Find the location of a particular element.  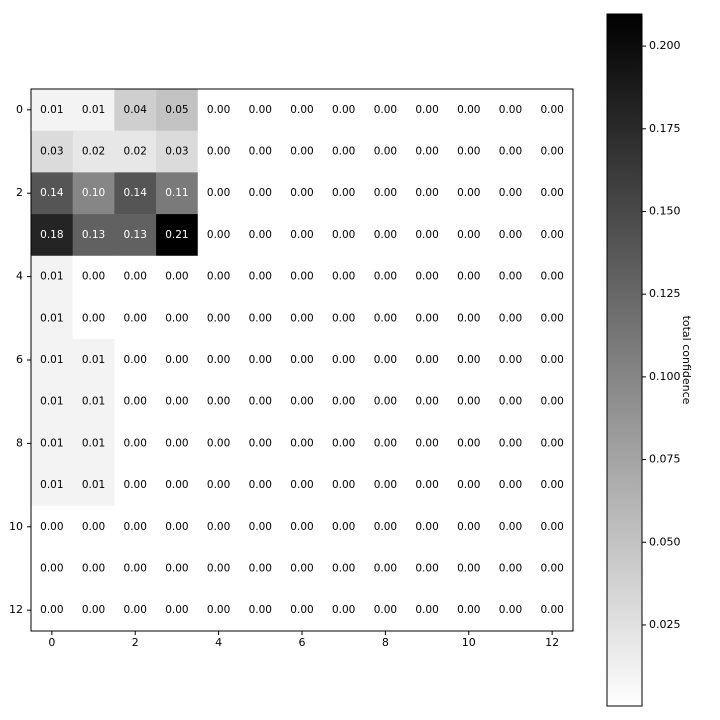

cell-label: 0.03 is located at coordinates (51, 152).